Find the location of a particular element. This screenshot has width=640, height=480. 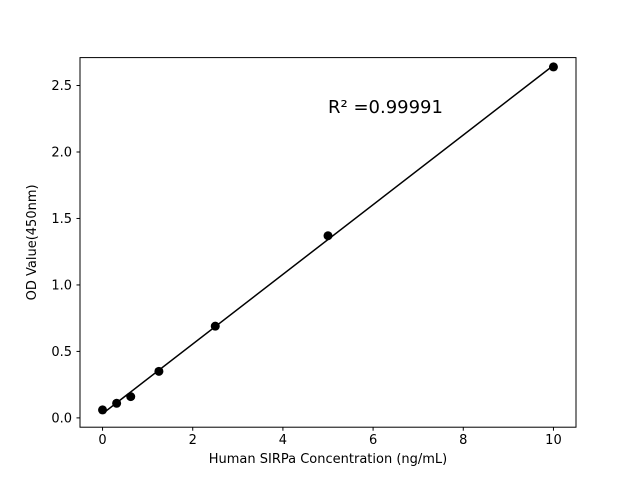

y-tick-label: 2.5 is located at coordinates (61, 86).